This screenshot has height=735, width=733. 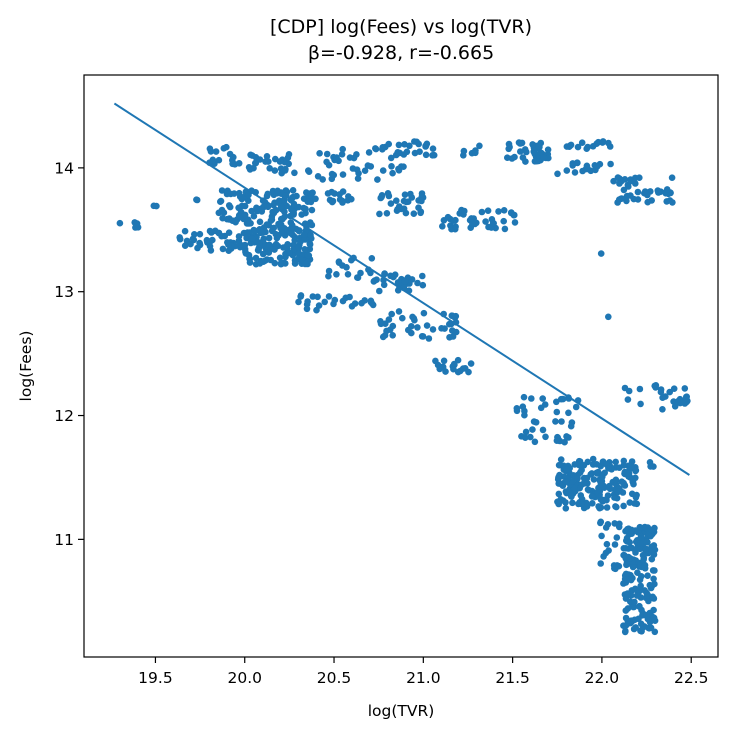 I want to click on y-tick-label: 13, so click(x=64, y=292).